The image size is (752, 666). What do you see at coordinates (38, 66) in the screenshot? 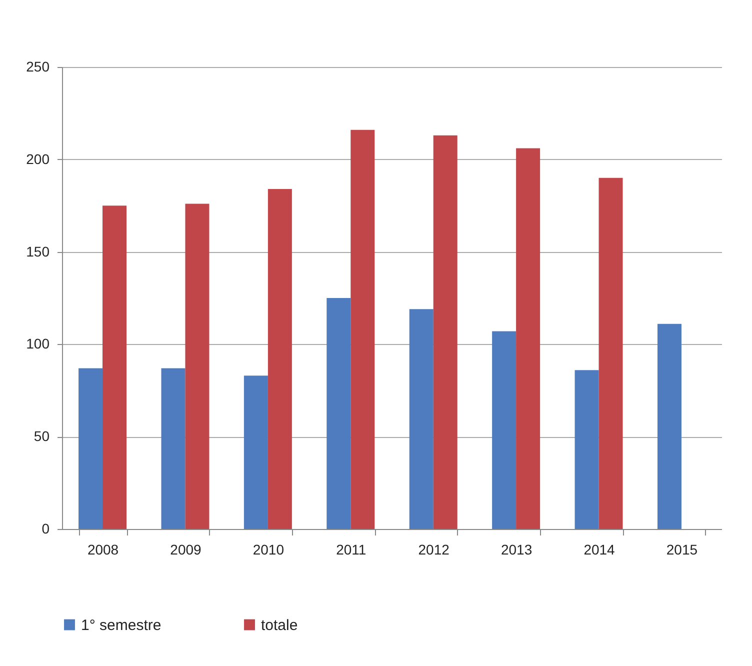
I see `y-tick-label: 250` at bounding box center [38, 66].